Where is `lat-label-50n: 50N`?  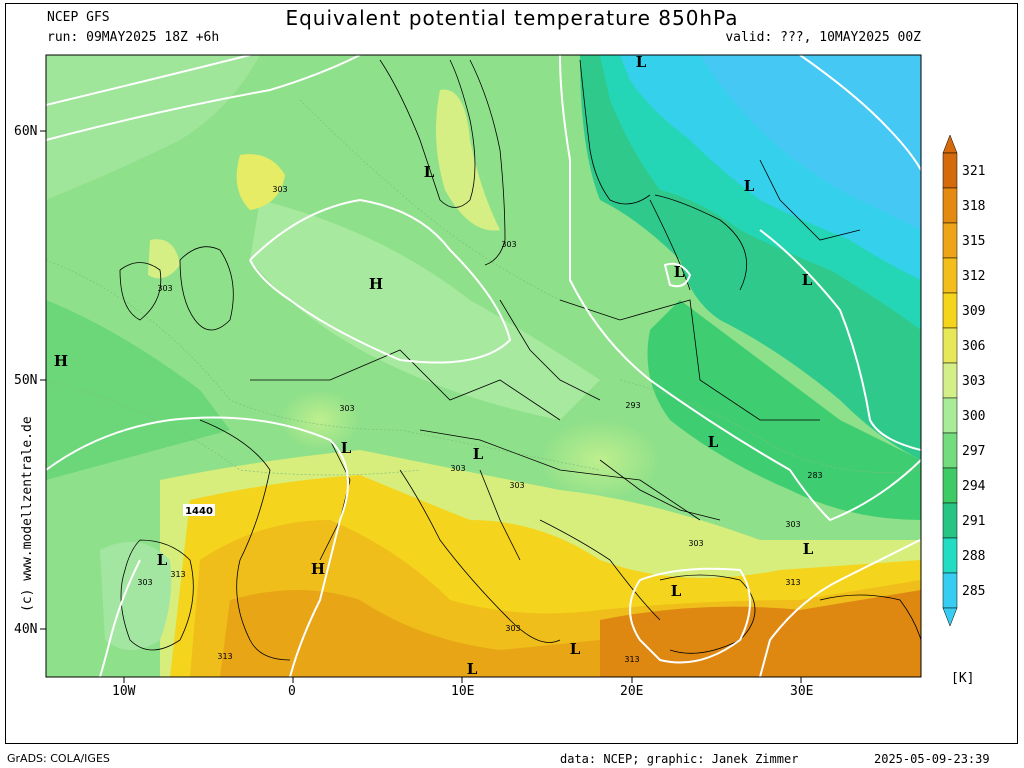
lat-label-50n: 50N is located at coordinates (26, 380).